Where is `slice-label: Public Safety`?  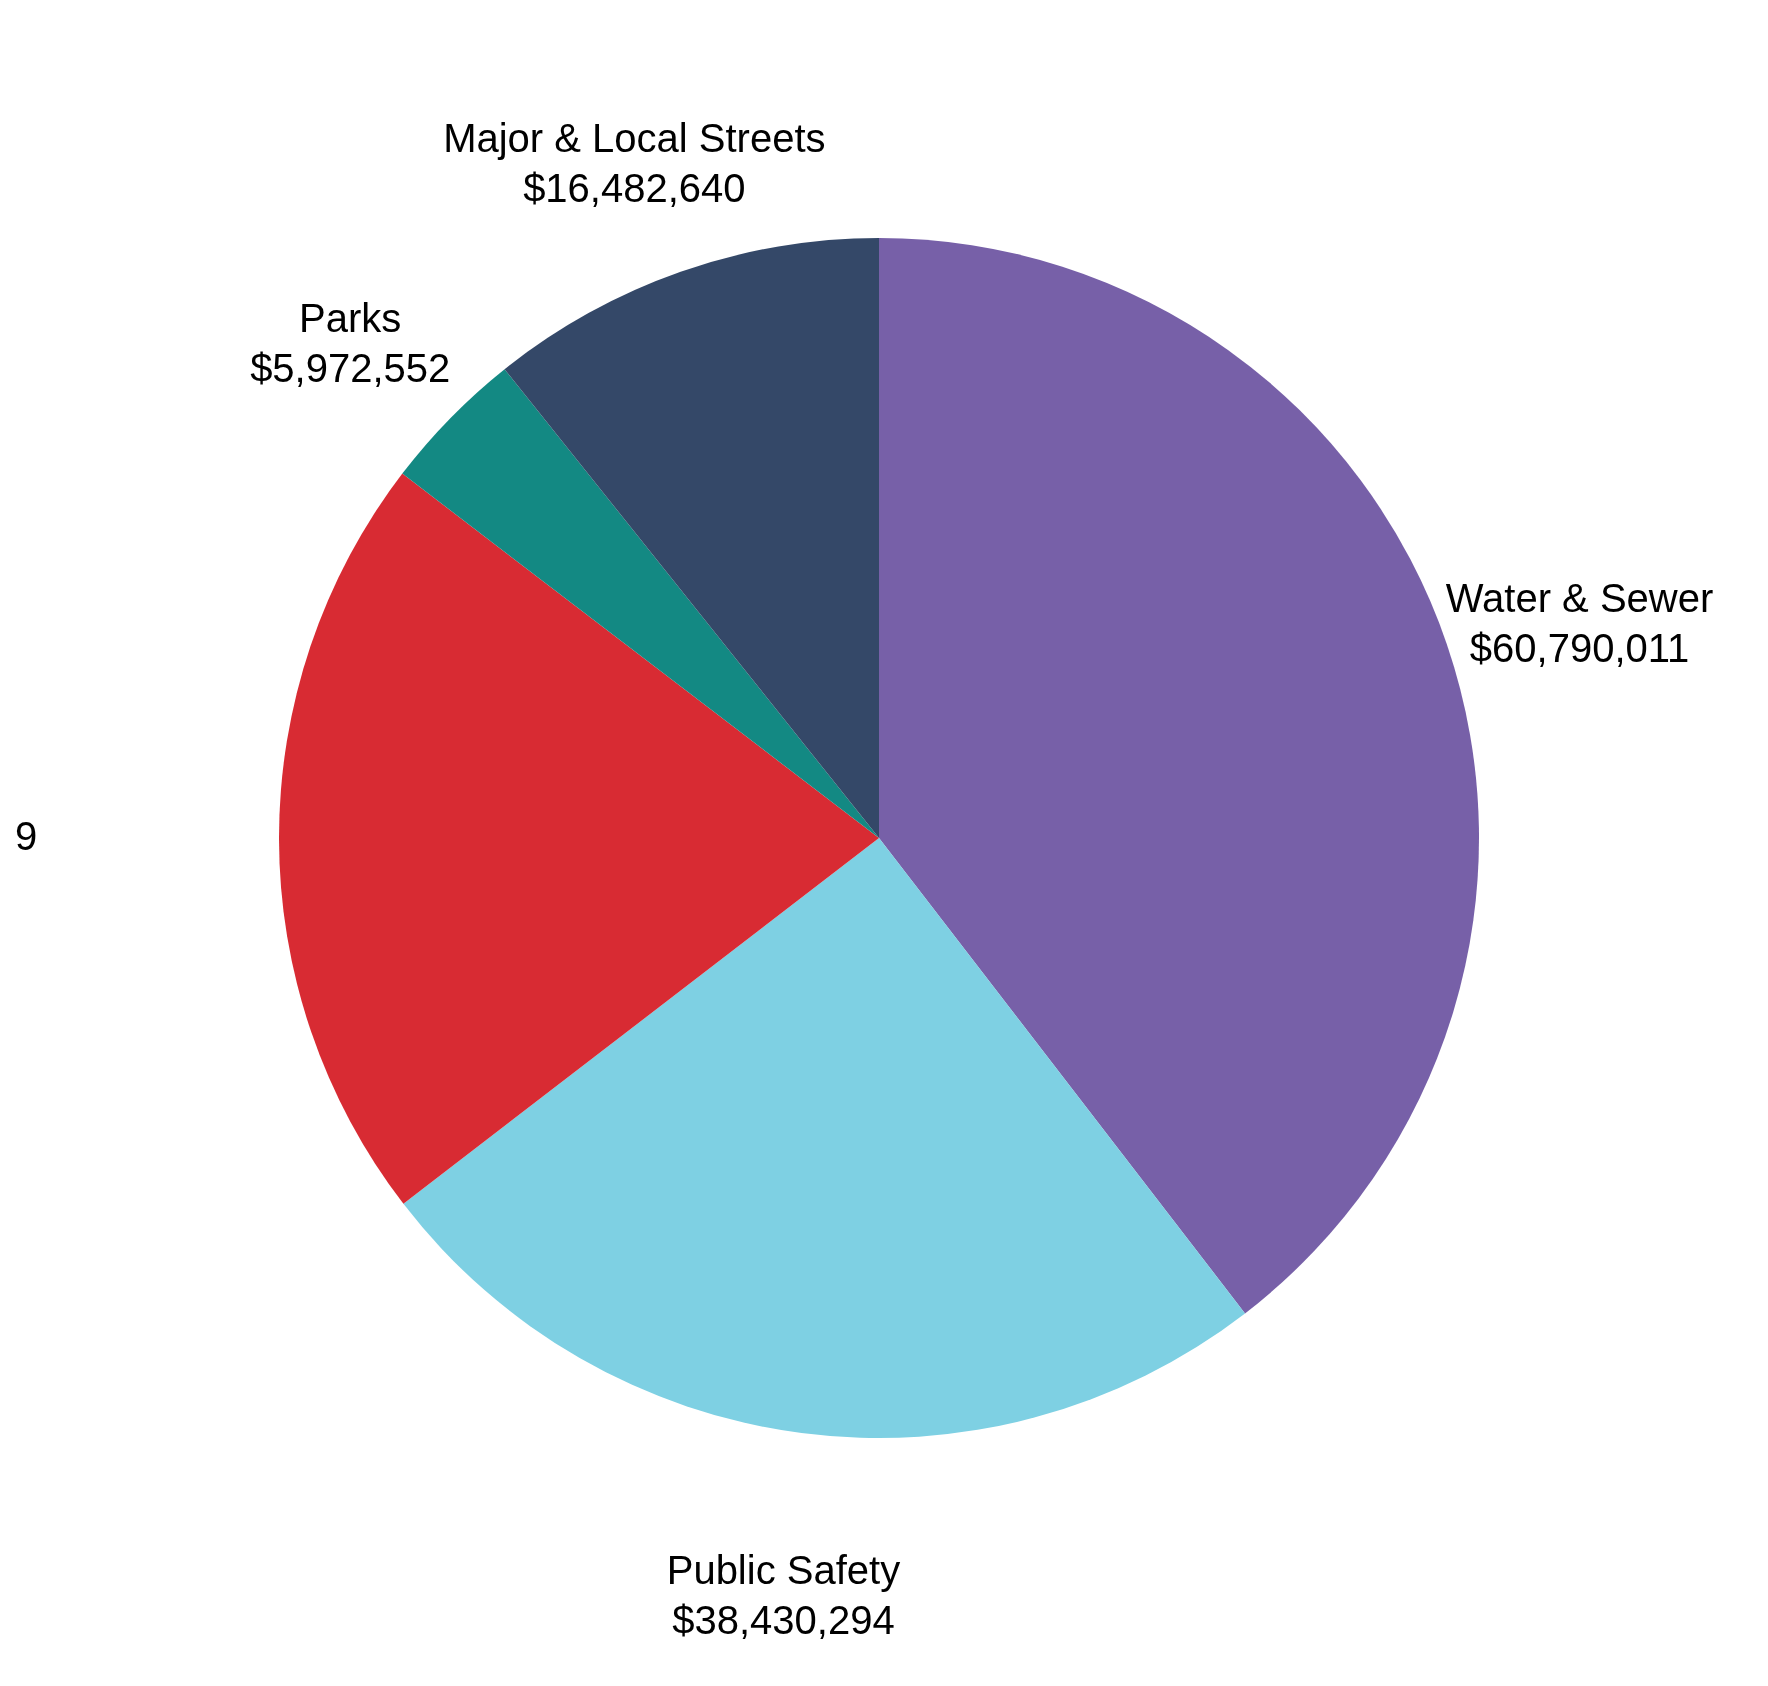
slice-label: Public Safety is located at coordinates (783, 1569).